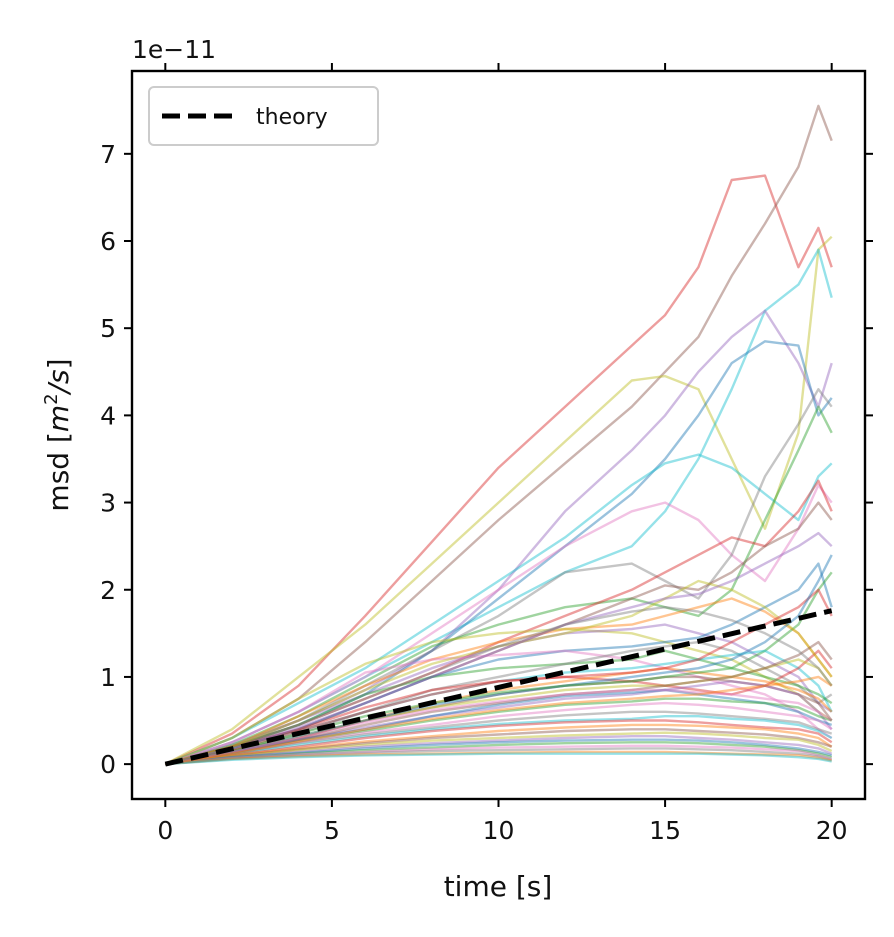 Image resolution: width=894 pixels, height=937 pixels. What do you see at coordinates (665, 830) in the screenshot?
I see `x-tick-label: 15` at bounding box center [665, 830].